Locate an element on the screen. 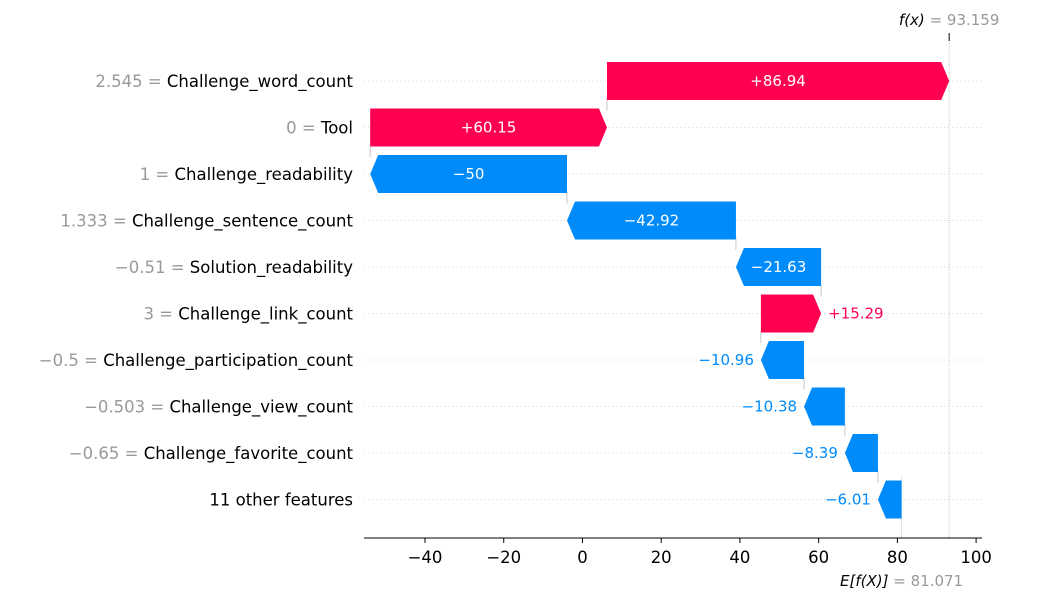  feature-name: 11 other features is located at coordinates (281, 500).